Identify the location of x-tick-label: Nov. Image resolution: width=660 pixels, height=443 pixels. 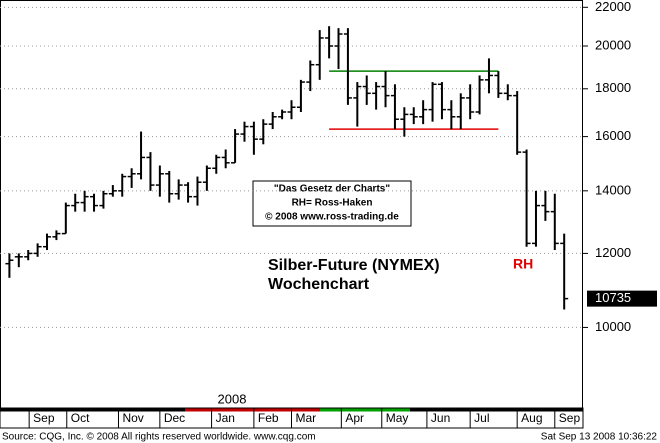
(132, 418).